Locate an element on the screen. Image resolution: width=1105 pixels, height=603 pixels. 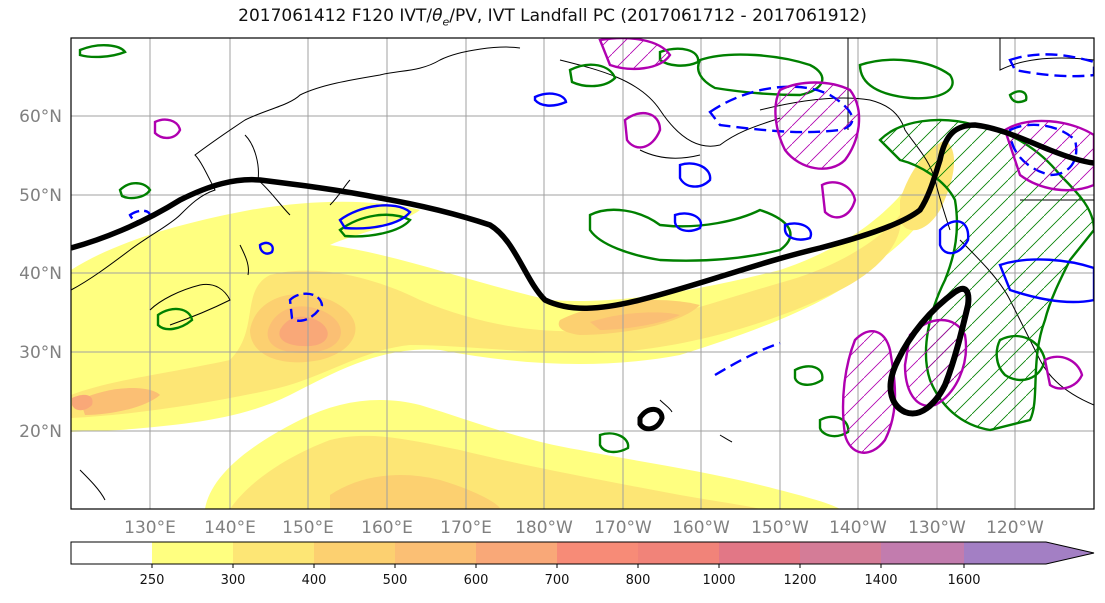
title-theta-sub: e is located at coordinates (446, 22).